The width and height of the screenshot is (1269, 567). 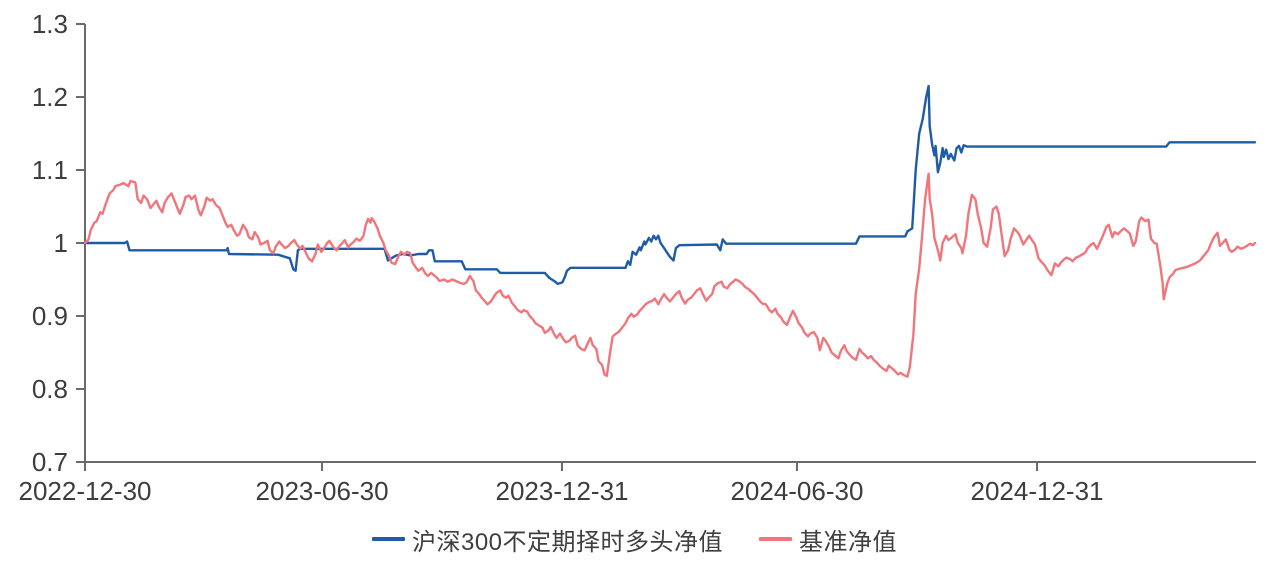 I want to click on legend-item-strategy: 沪深300不定期择时多头净值, so click(x=547, y=539).